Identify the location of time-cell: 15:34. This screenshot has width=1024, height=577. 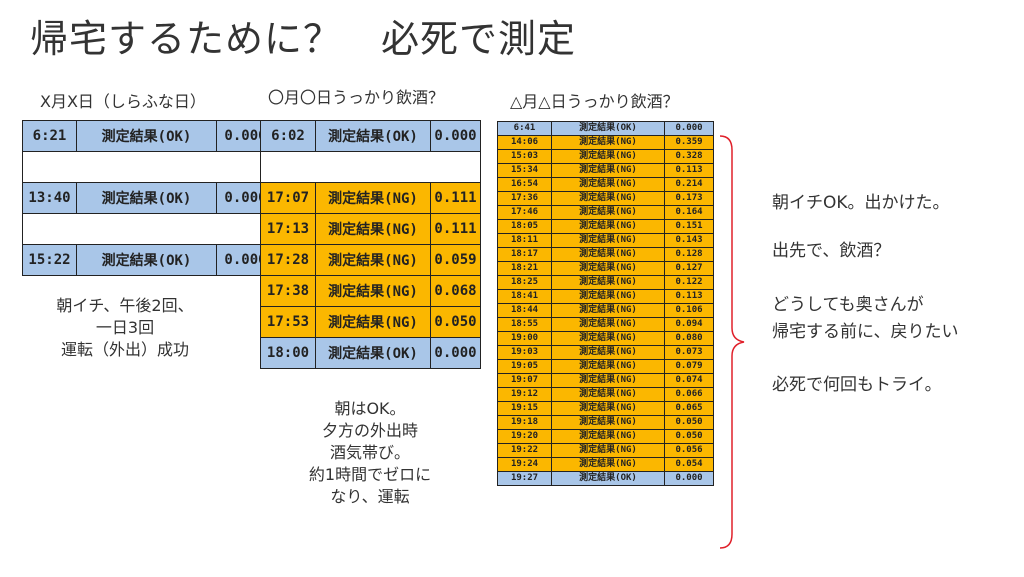
(525, 171).